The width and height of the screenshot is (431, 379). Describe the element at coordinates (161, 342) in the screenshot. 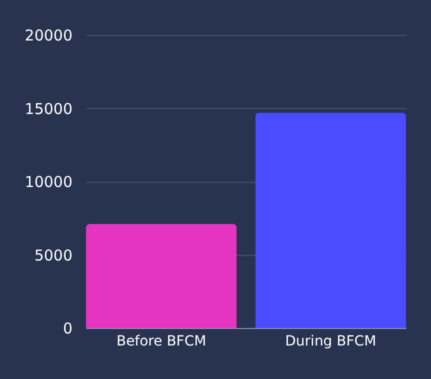

I see `x-tick-label: Before BFCM` at that location.